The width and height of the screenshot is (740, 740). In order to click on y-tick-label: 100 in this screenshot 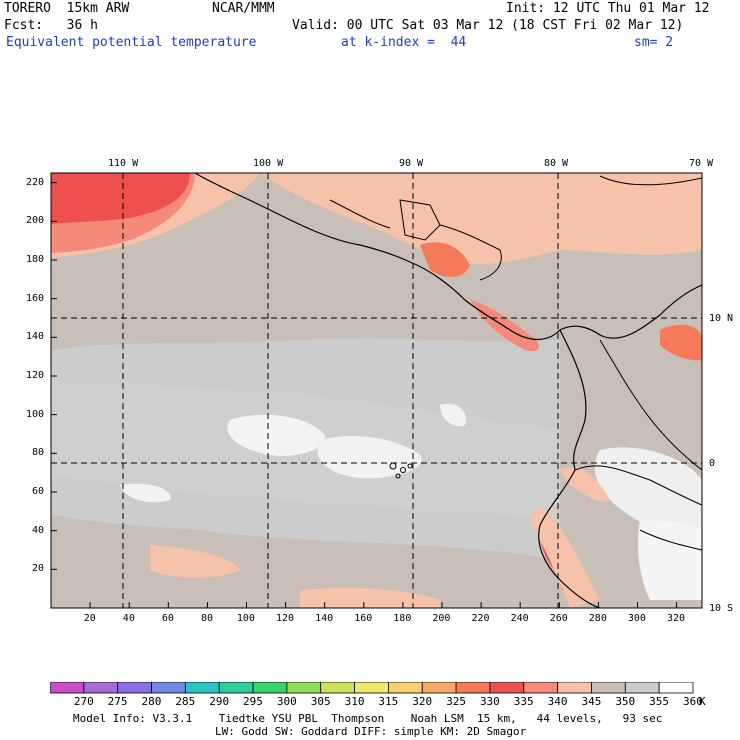, I will do `click(34, 414)`.